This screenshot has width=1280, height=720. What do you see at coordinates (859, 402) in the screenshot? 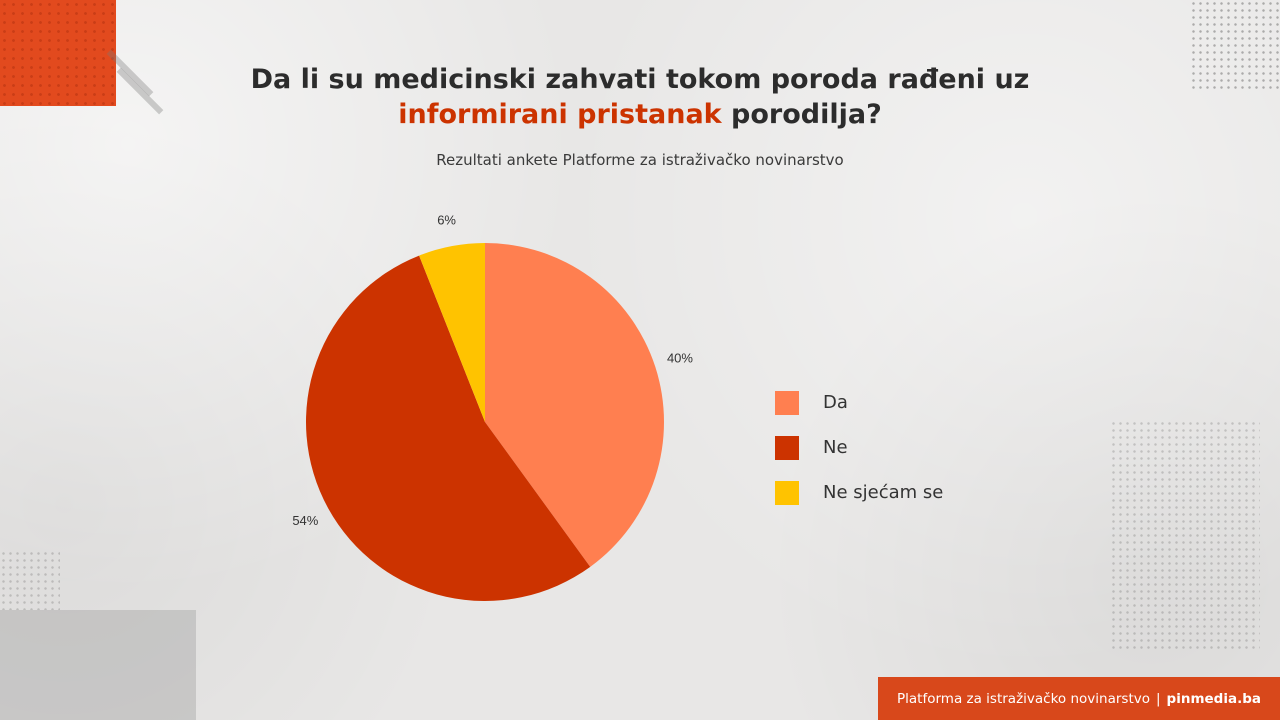
I see `legend-item: Da` at bounding box center [859, 402].